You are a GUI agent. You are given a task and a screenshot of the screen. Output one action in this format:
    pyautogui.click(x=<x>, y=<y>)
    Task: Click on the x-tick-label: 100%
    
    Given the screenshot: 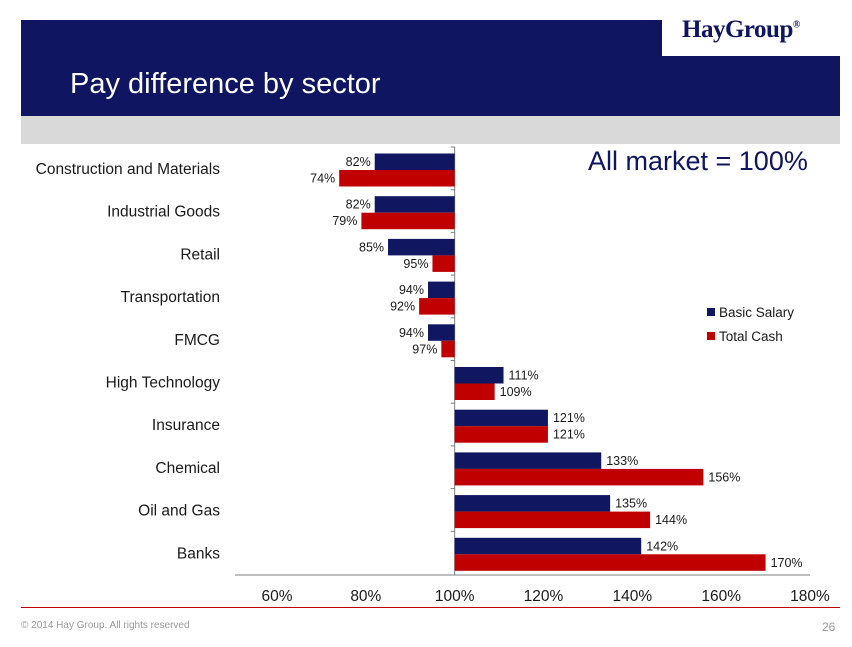 What is the action you would take?
    pyautogui.click(x=455, y=596)
    